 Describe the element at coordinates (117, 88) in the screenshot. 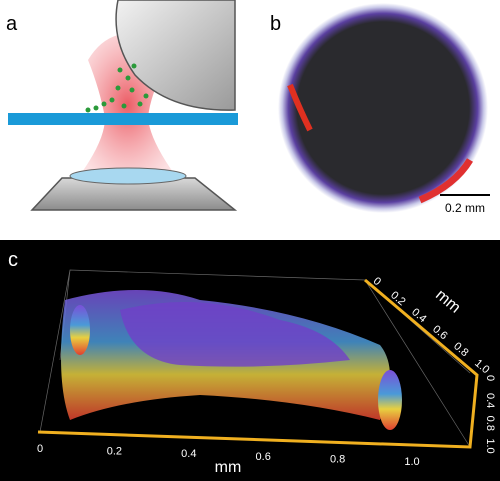

I see `particles` at that location.